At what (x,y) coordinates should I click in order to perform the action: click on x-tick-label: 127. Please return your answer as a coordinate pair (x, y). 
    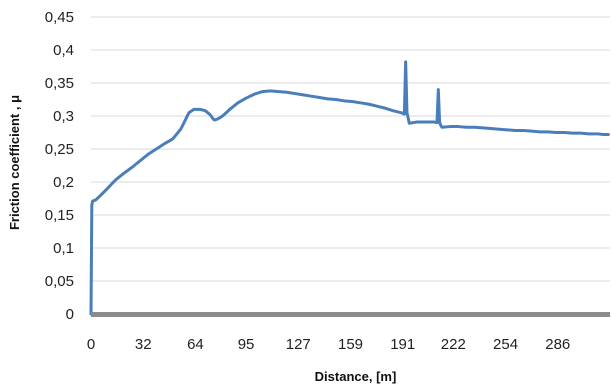
    Looking at the image, I should click on (298, 344).